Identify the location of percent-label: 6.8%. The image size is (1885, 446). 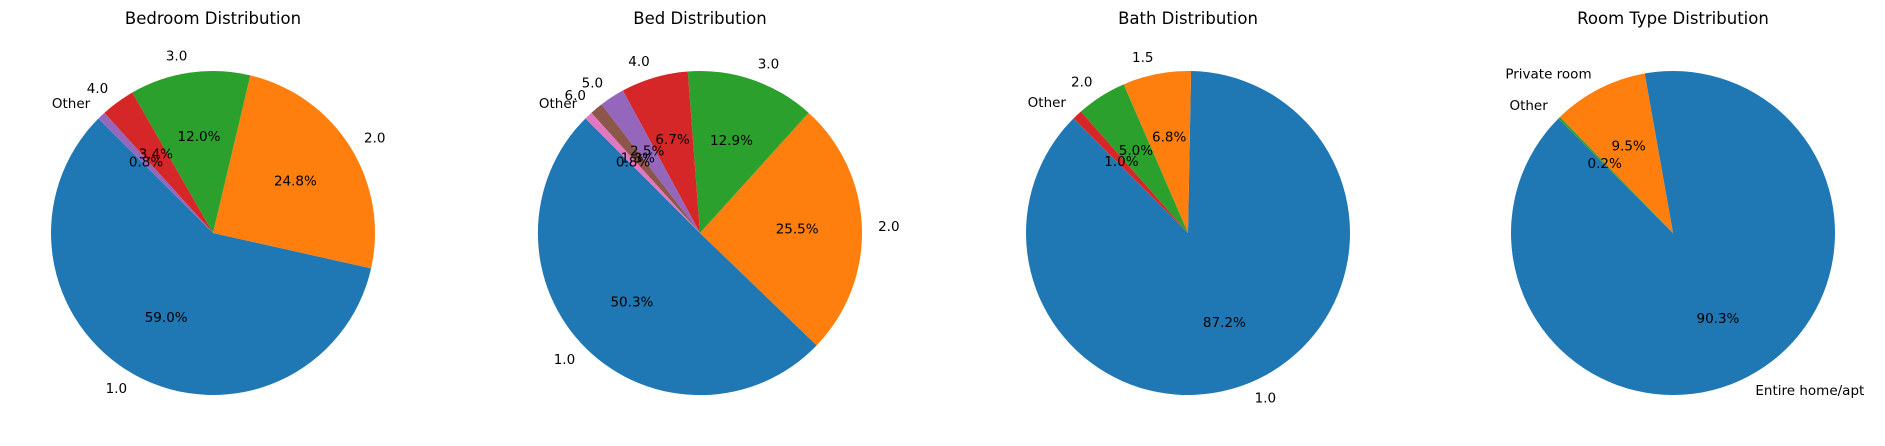
(1169, 138).